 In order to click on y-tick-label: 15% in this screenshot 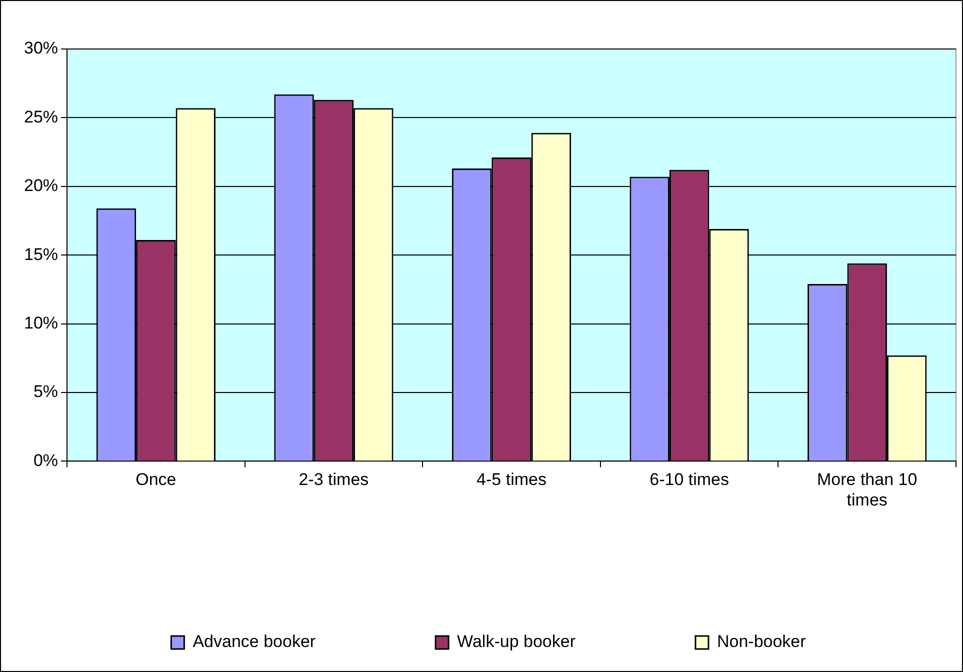, I will do `click(41, 254)`.